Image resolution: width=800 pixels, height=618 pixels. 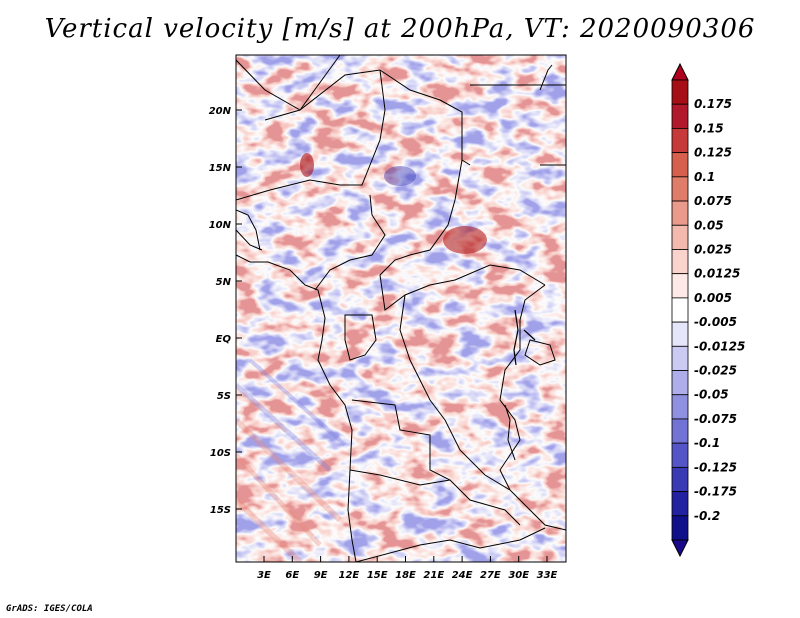 What do you see at coordinates (713, 201) in the screenshot?
I see `colorbar-label: 0.075` at bounding box center [713, 201].